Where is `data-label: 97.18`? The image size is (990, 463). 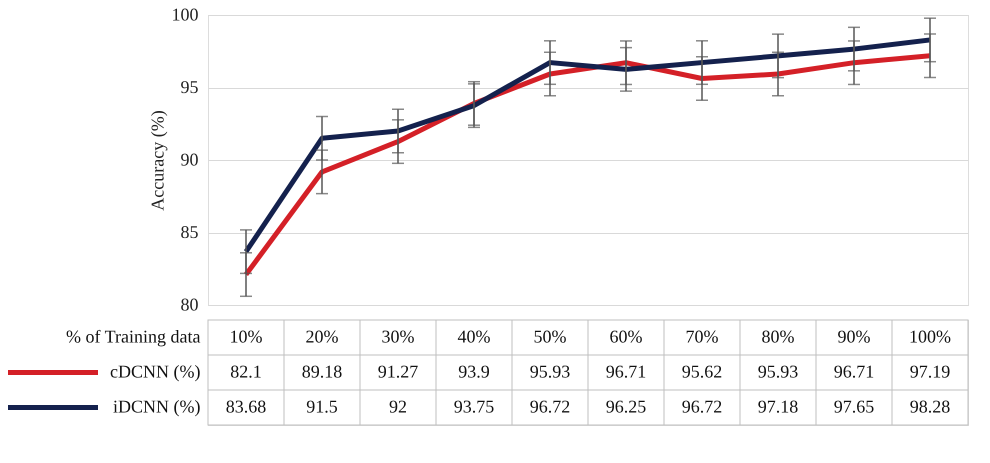 data-label: 97.18 is located at coordinates (778, 406).